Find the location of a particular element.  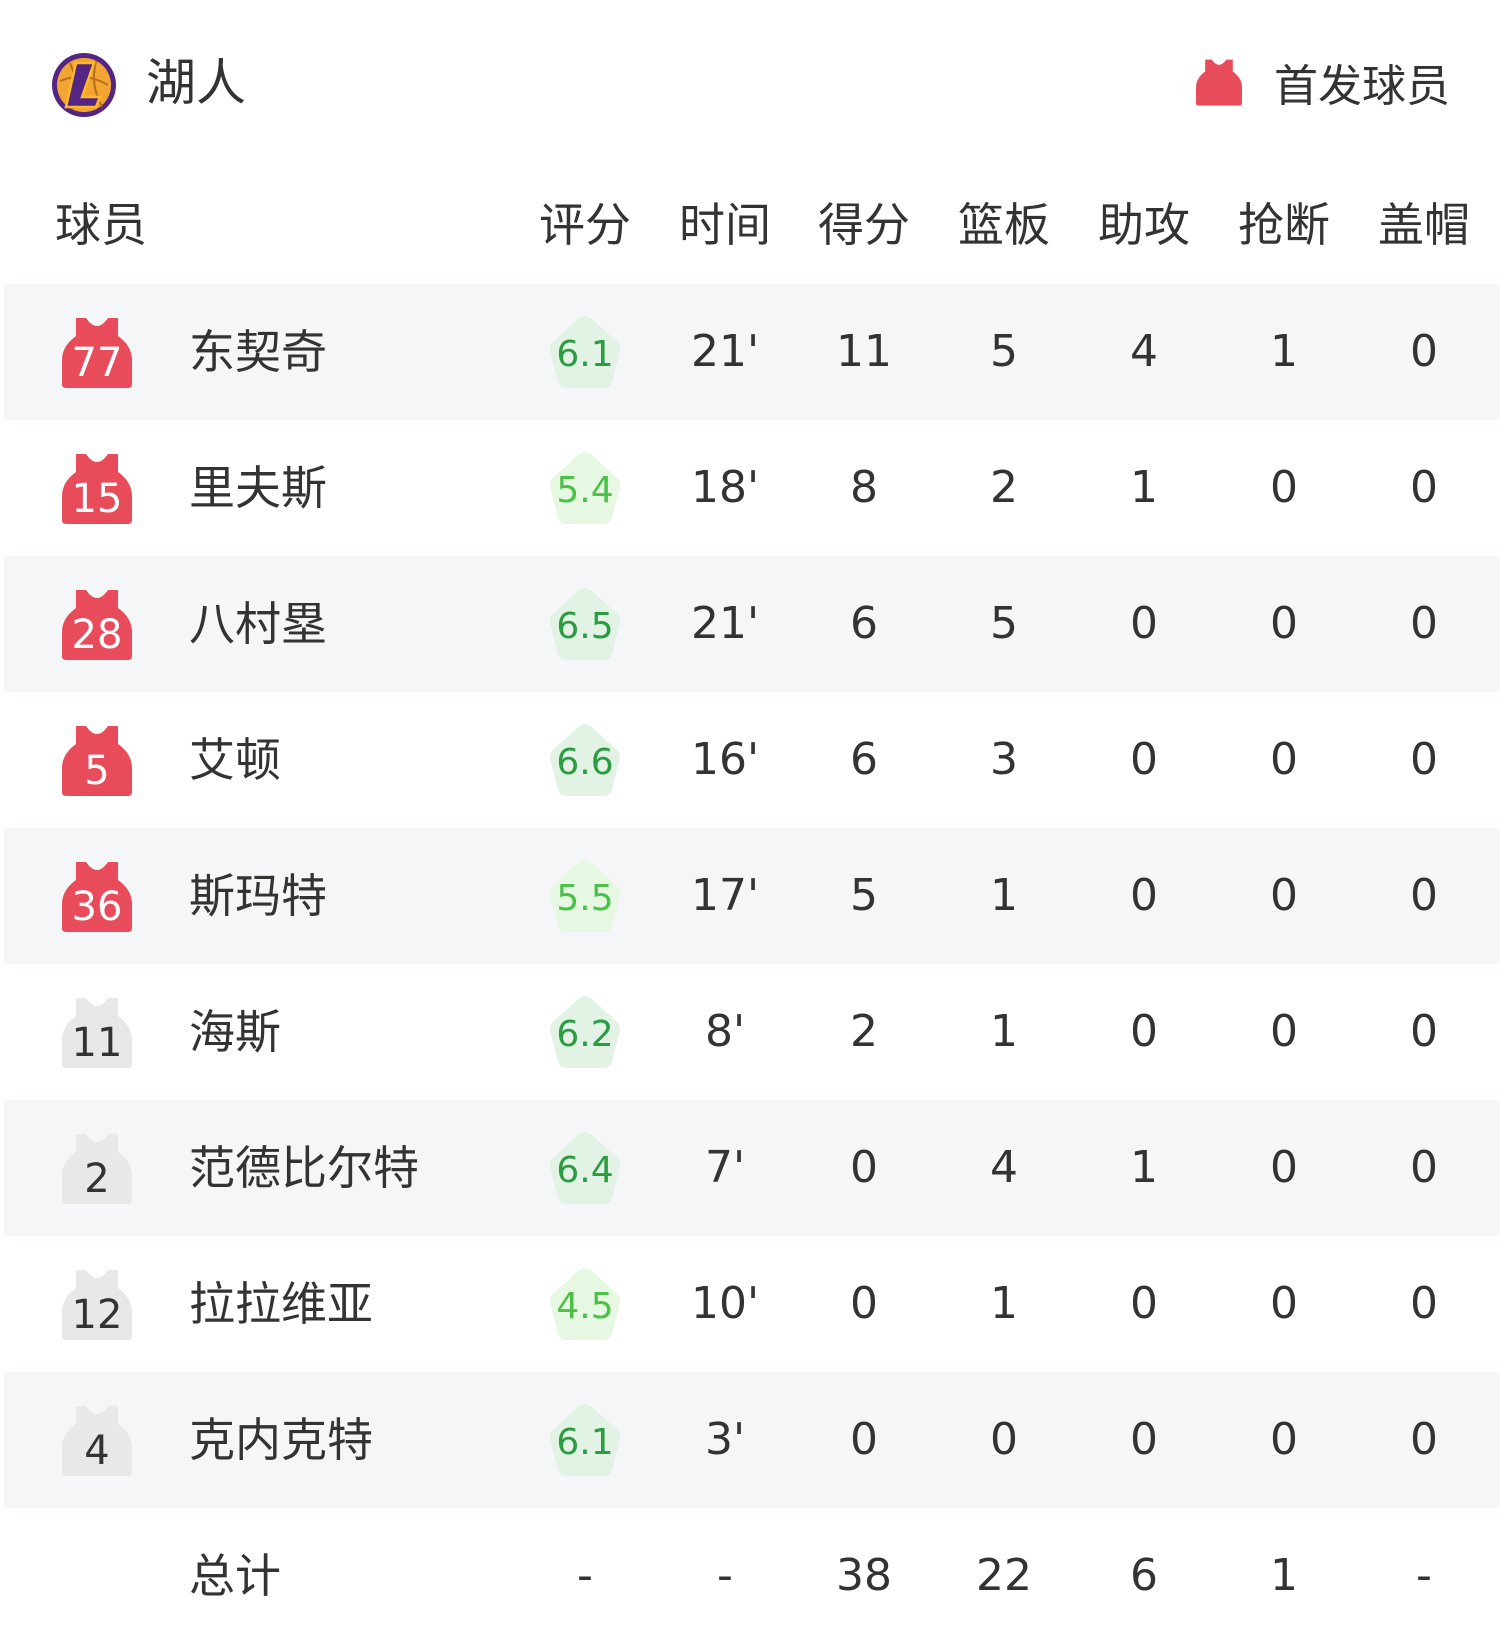

player-row: 11 海斯 6.2 8' 2 1 0 0 0 is located at coordinates (752, 1032).